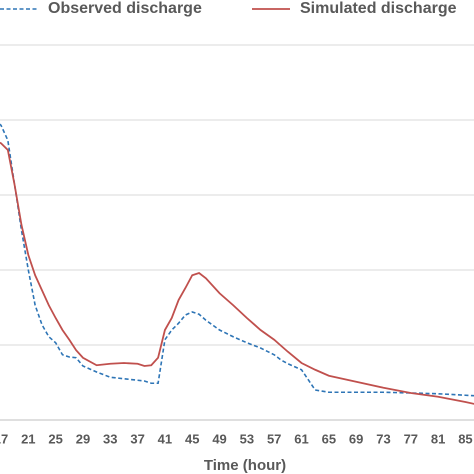 The image size is (474, 474). What do you see at coordinates (247, 438) in the screenshot?
I see `x-tick-label: 53` at bounding box center [247, 438].